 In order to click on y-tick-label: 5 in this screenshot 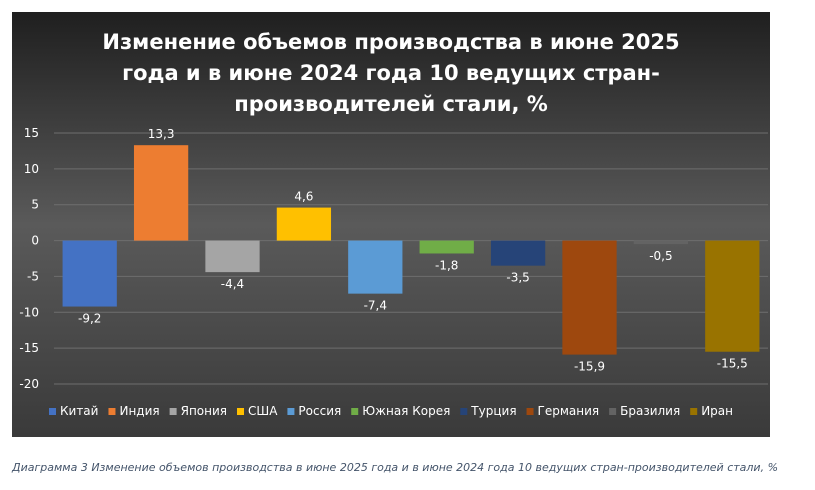, I will do `click(35, 205)`.